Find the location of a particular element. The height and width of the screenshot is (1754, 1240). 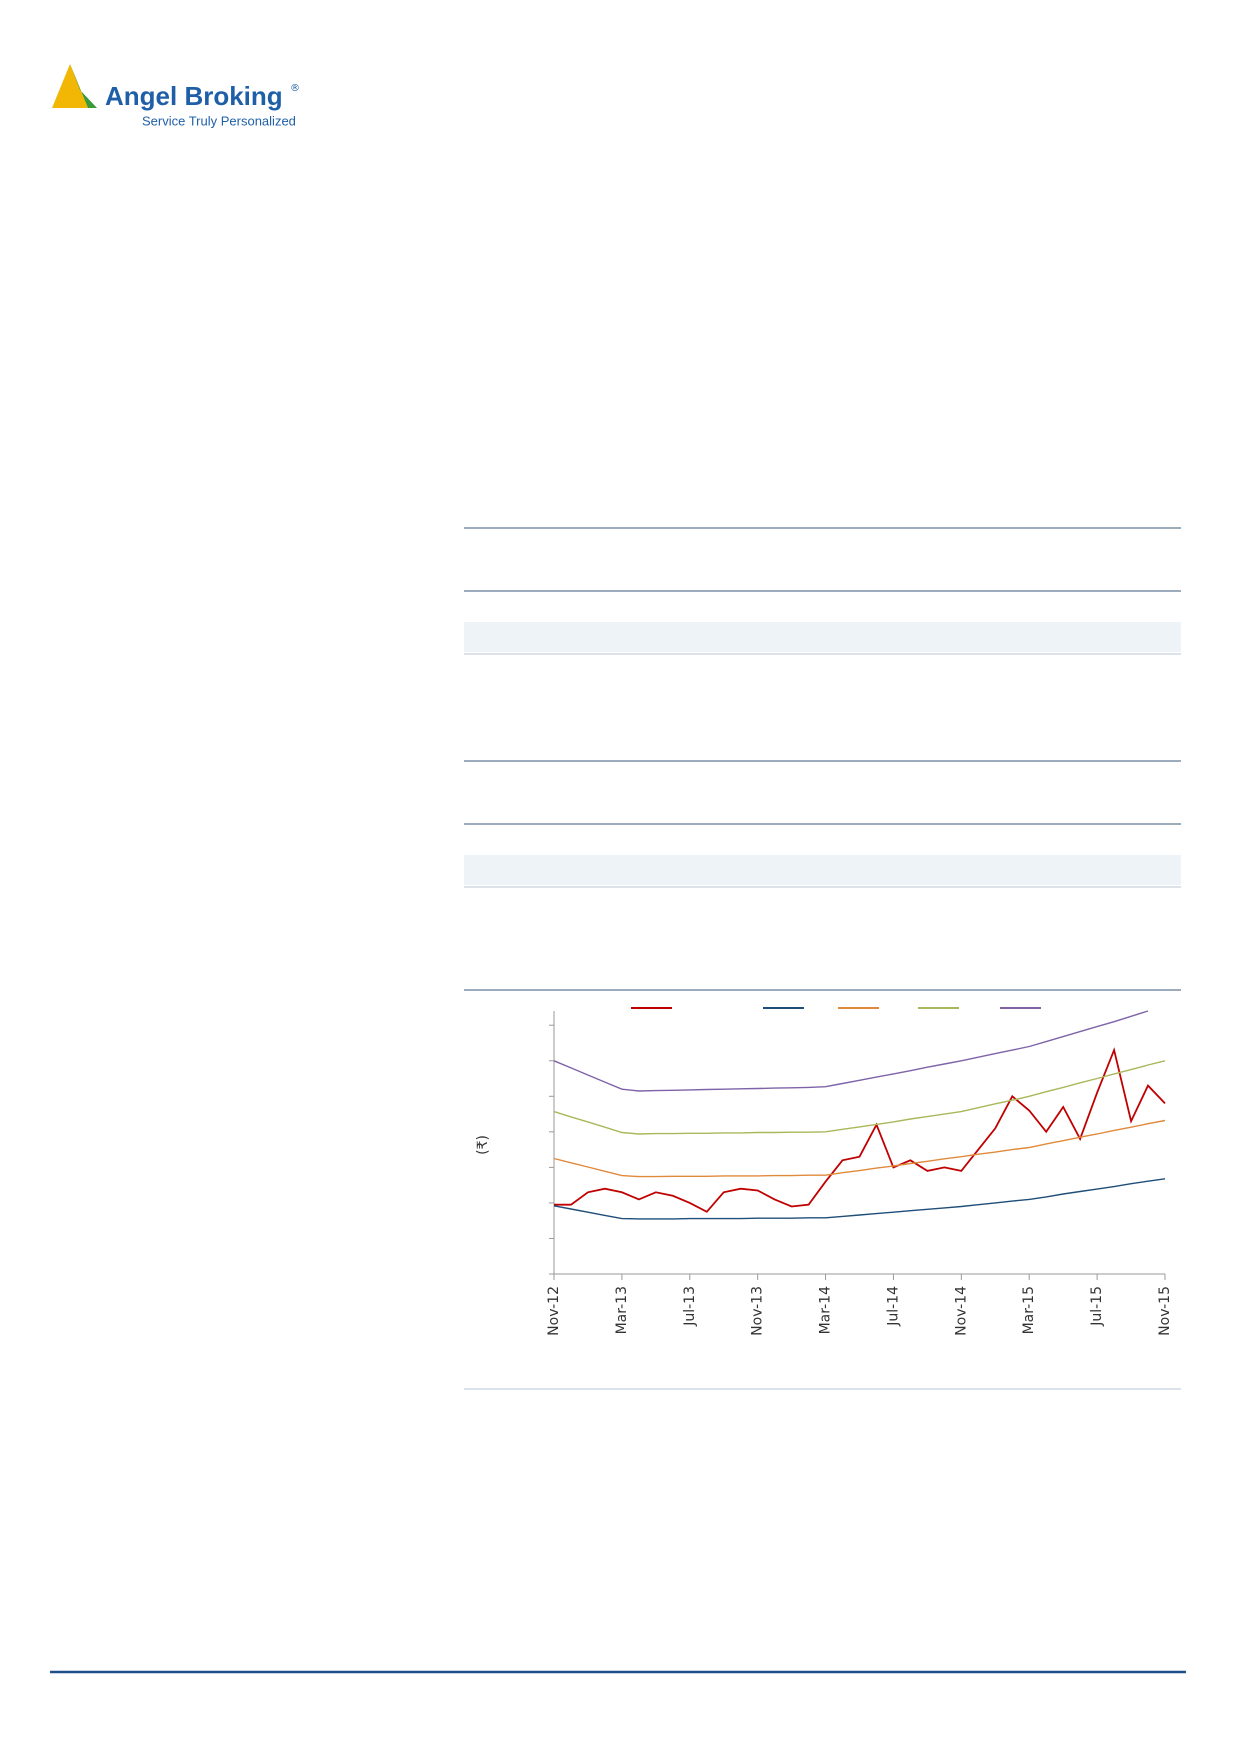

x-tick-label: Mar-13 is located at coordinates (622, 1310).